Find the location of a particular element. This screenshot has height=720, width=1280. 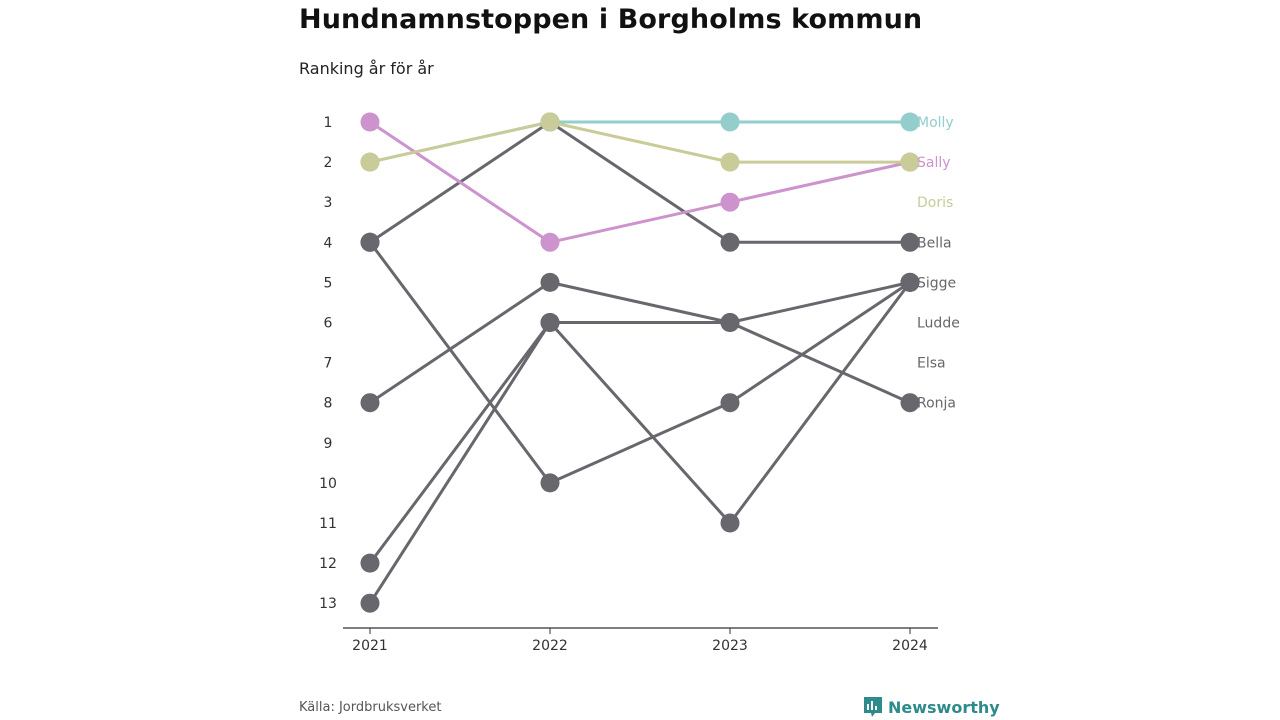

y-tick-label: 3 is located at coordinates (328, 203).